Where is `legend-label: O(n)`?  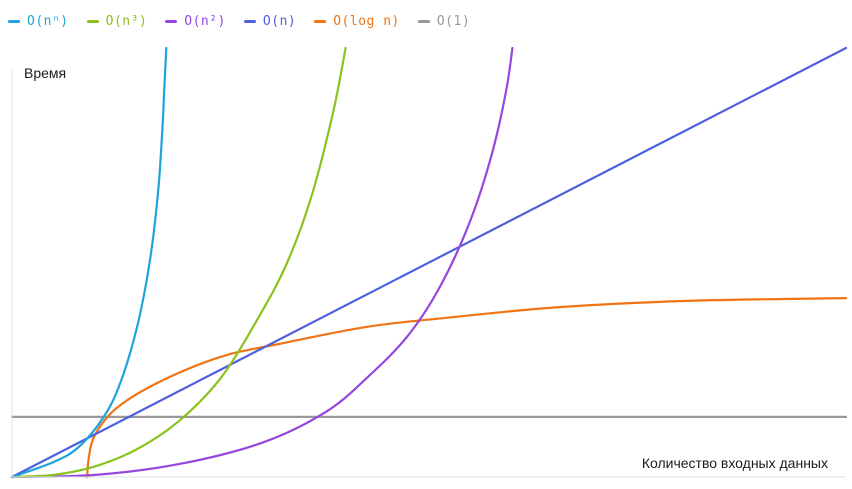
legend-label: O(n) is located at coordinates (279, 21).